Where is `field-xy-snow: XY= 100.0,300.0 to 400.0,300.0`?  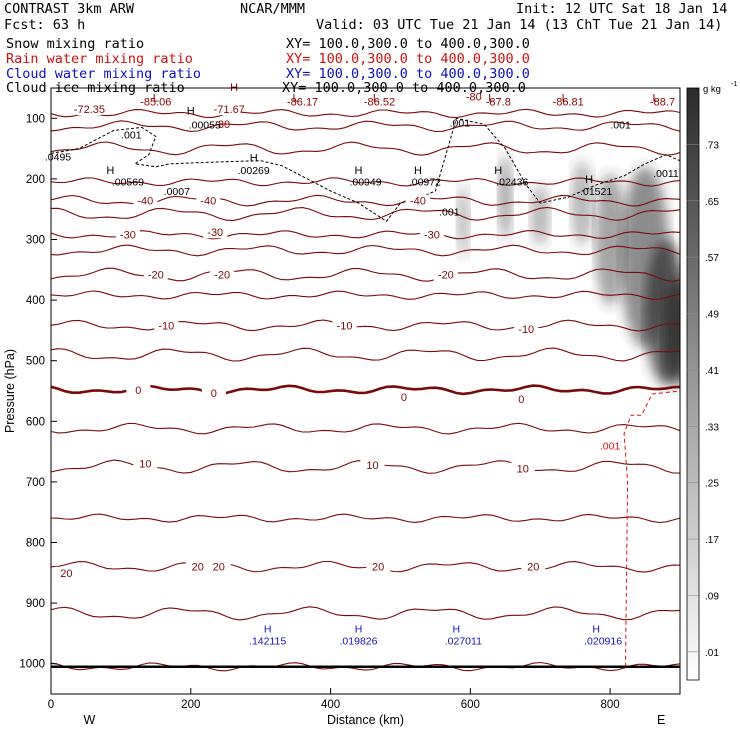 field-xy-snow: XY= 100.0,300.0 to 400.0,300.0 is located at coordinates (408, 44).